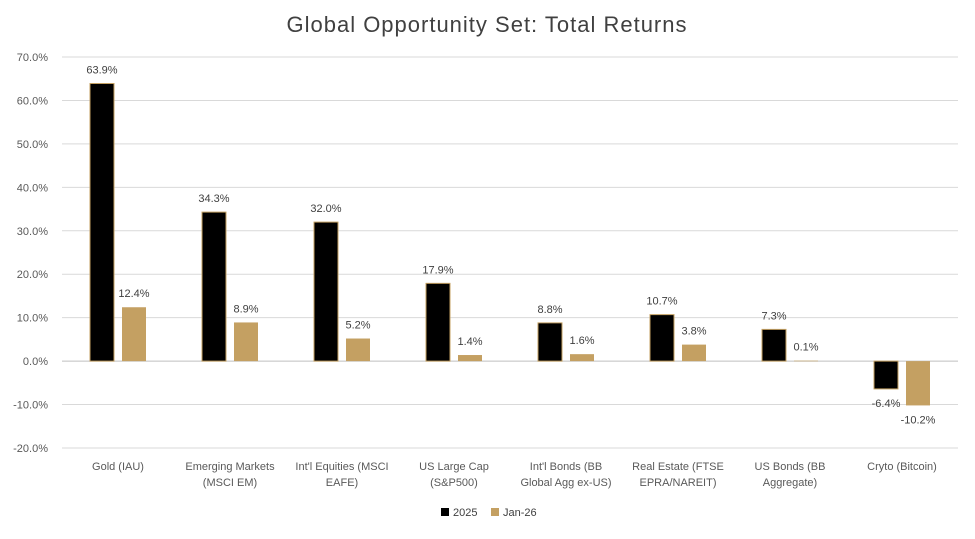 The image size is (975, 539). Describe the element at coordinates (35, 362) in the screenshot. I see `y-tick-label: 0.0%` at that location.